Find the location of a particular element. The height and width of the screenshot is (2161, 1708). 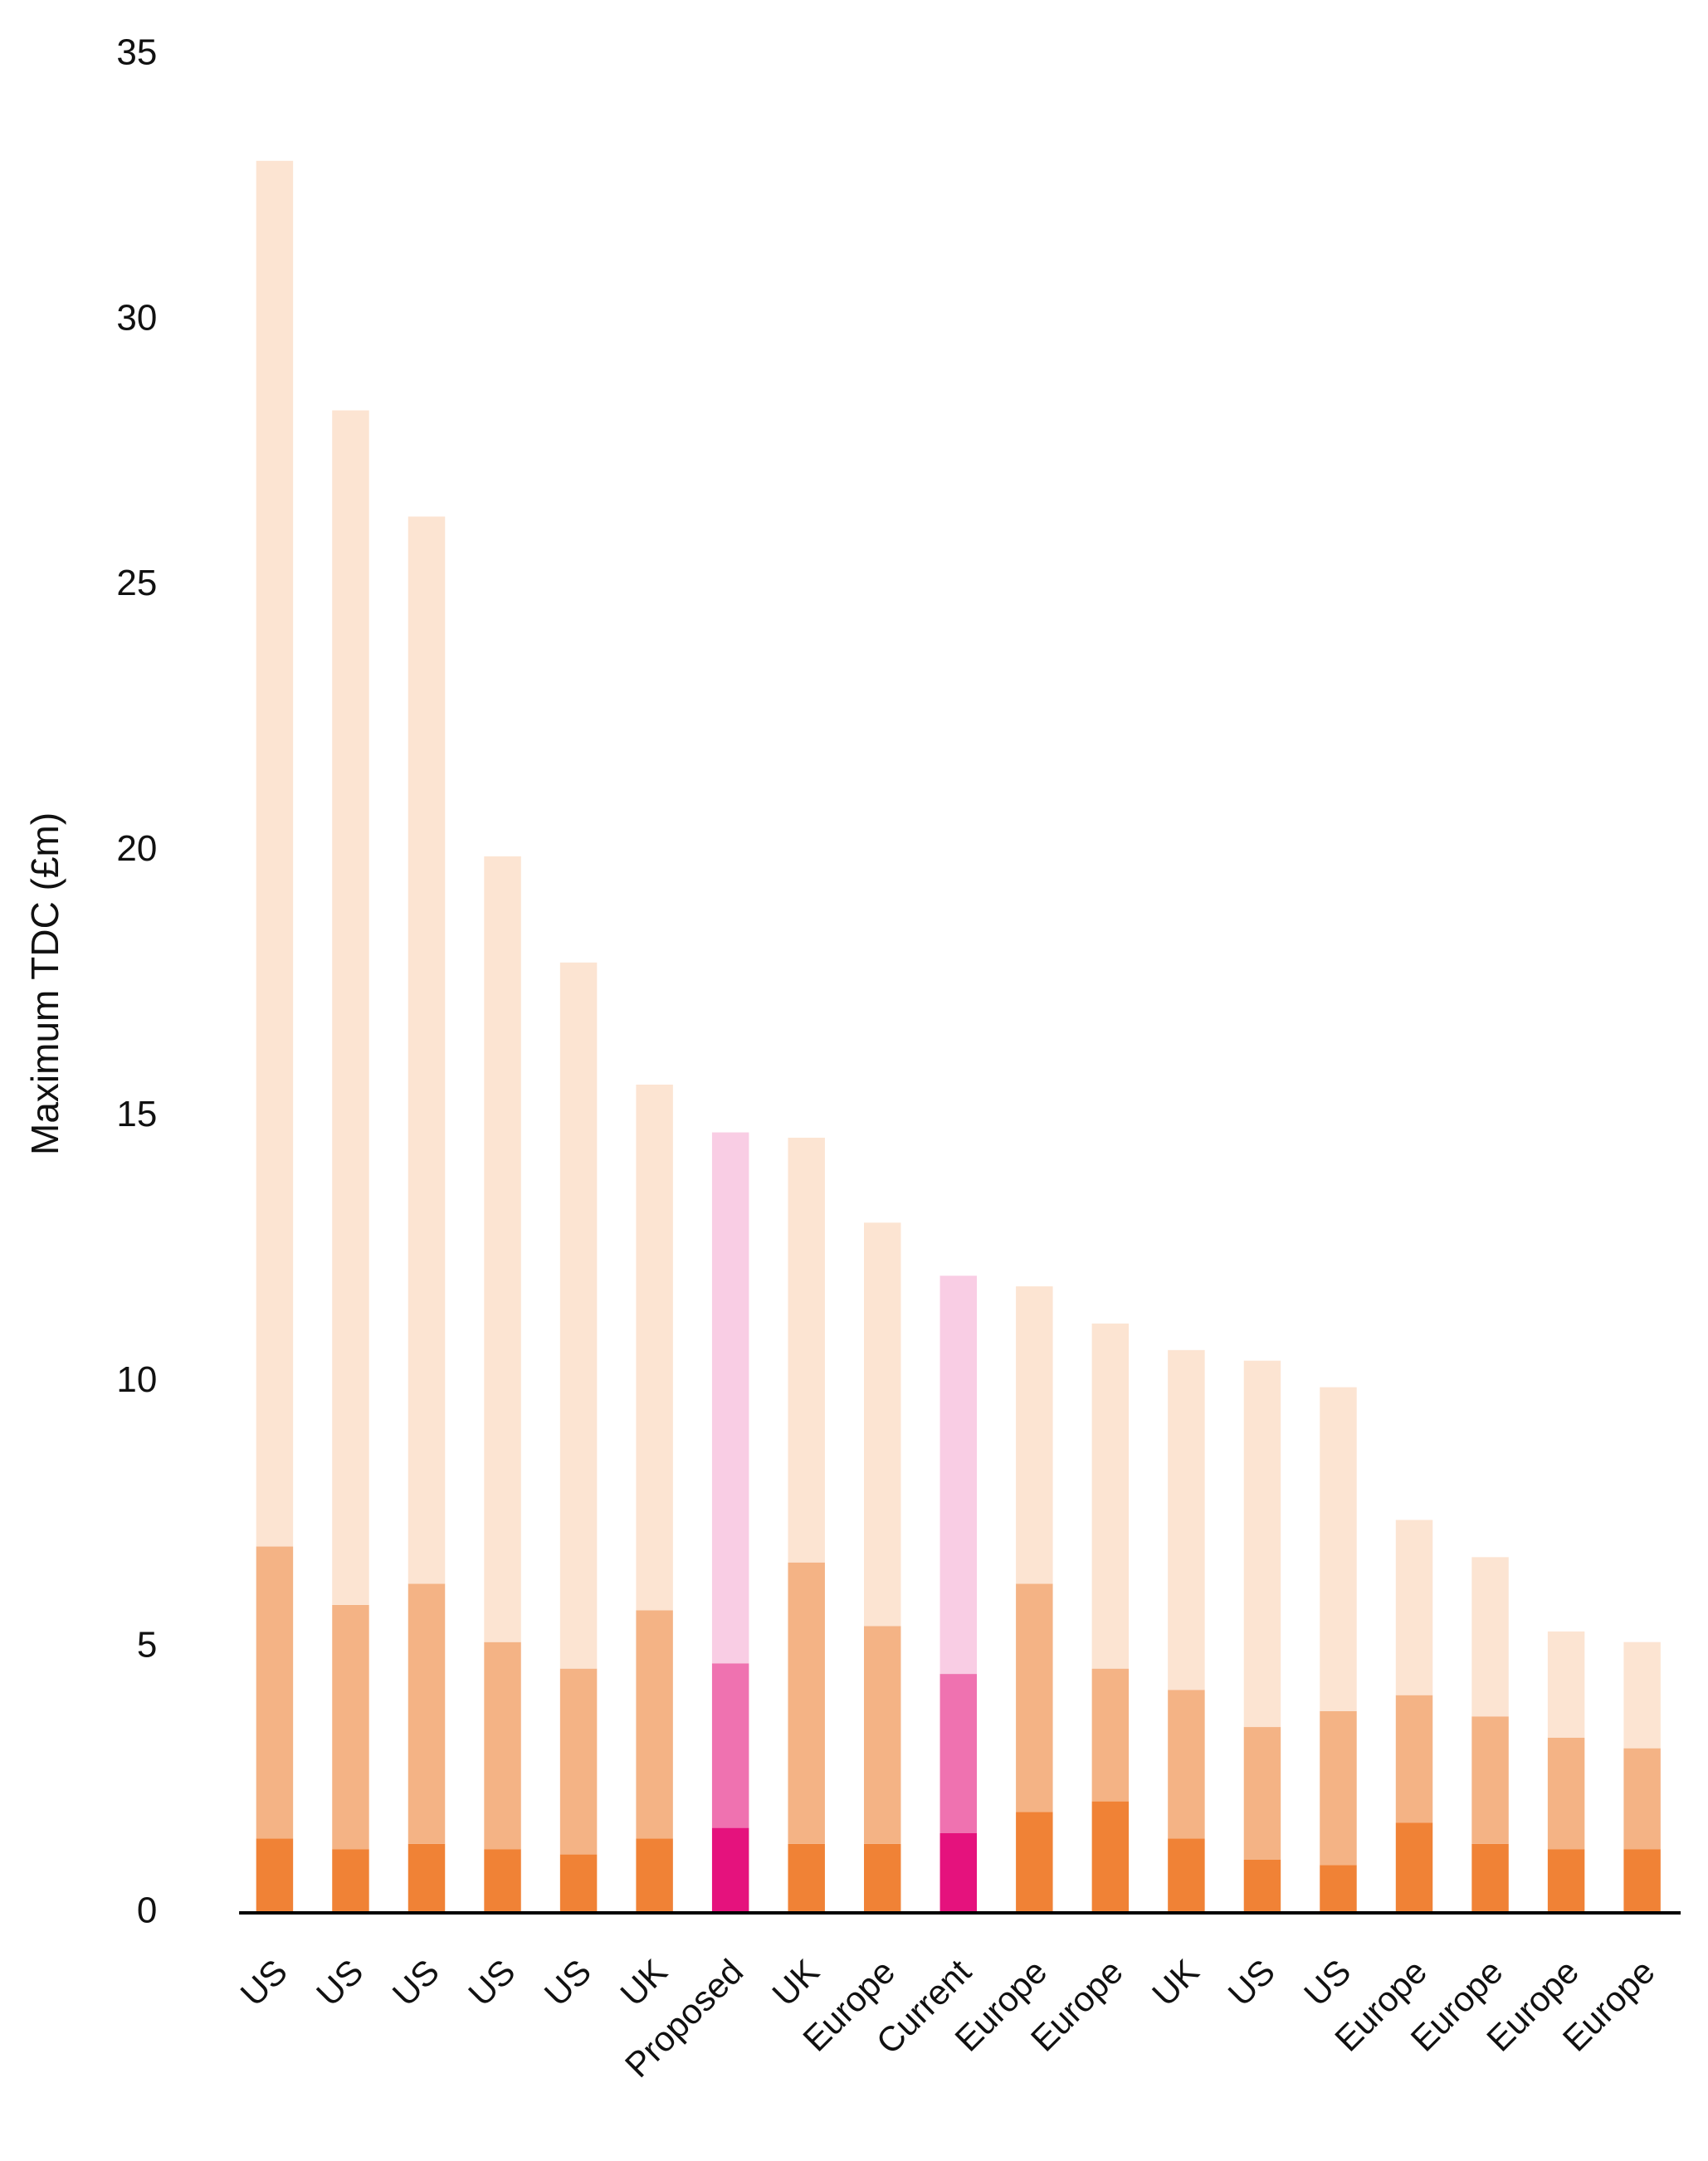

y-tick-label: 5 is located at coordinates (147, 1645).